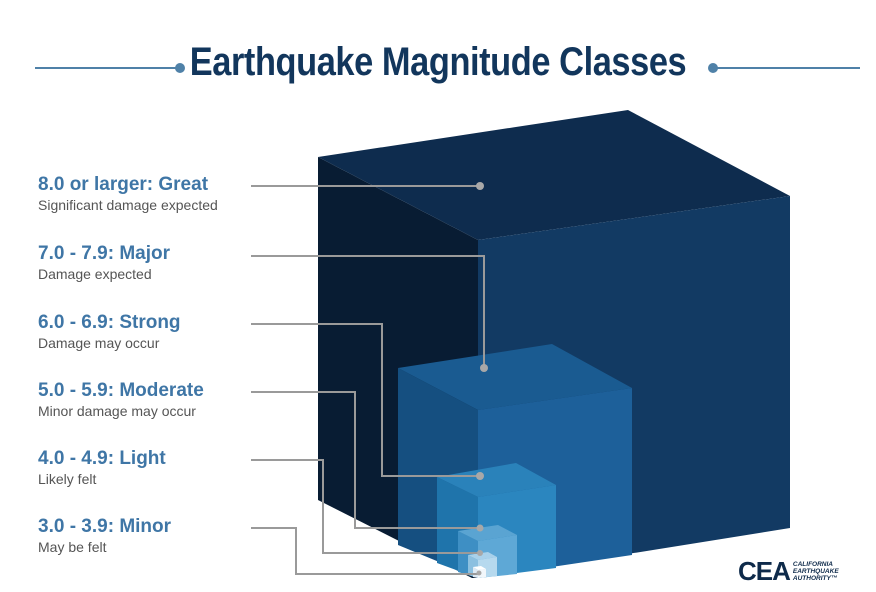 This screenshot has width=876, height=592. I want to click on cea-logo-line-2: EARTHQUAKE, so click(815, 571).